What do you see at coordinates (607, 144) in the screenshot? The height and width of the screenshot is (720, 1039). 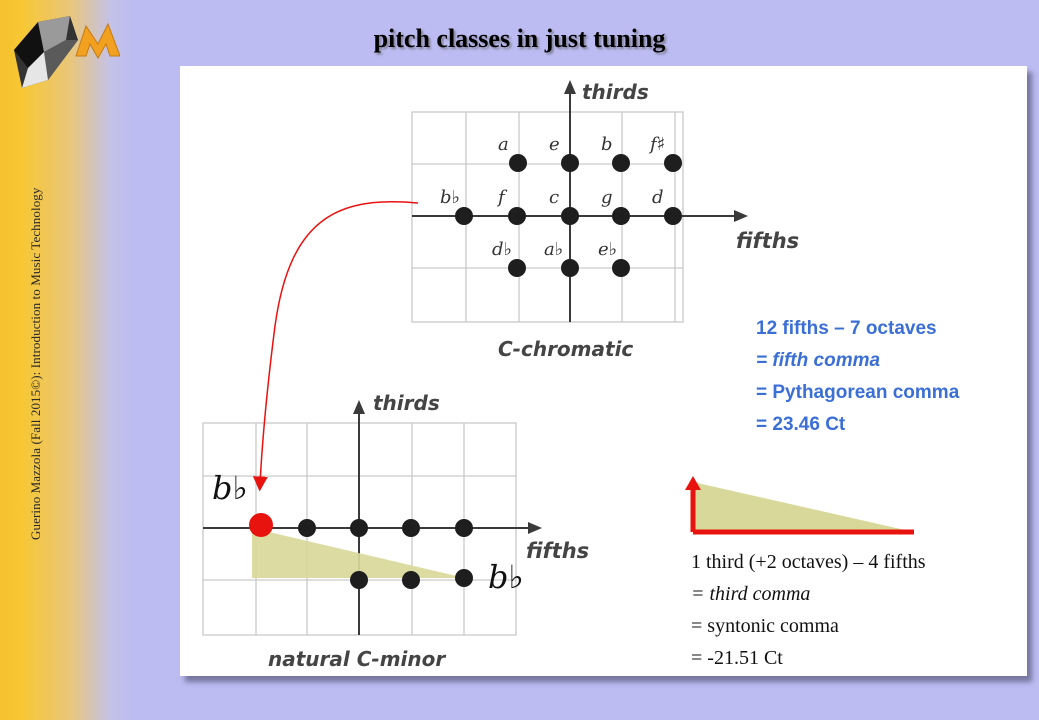 I see `pitch-label-b: b` at bounding box center [607, 144].